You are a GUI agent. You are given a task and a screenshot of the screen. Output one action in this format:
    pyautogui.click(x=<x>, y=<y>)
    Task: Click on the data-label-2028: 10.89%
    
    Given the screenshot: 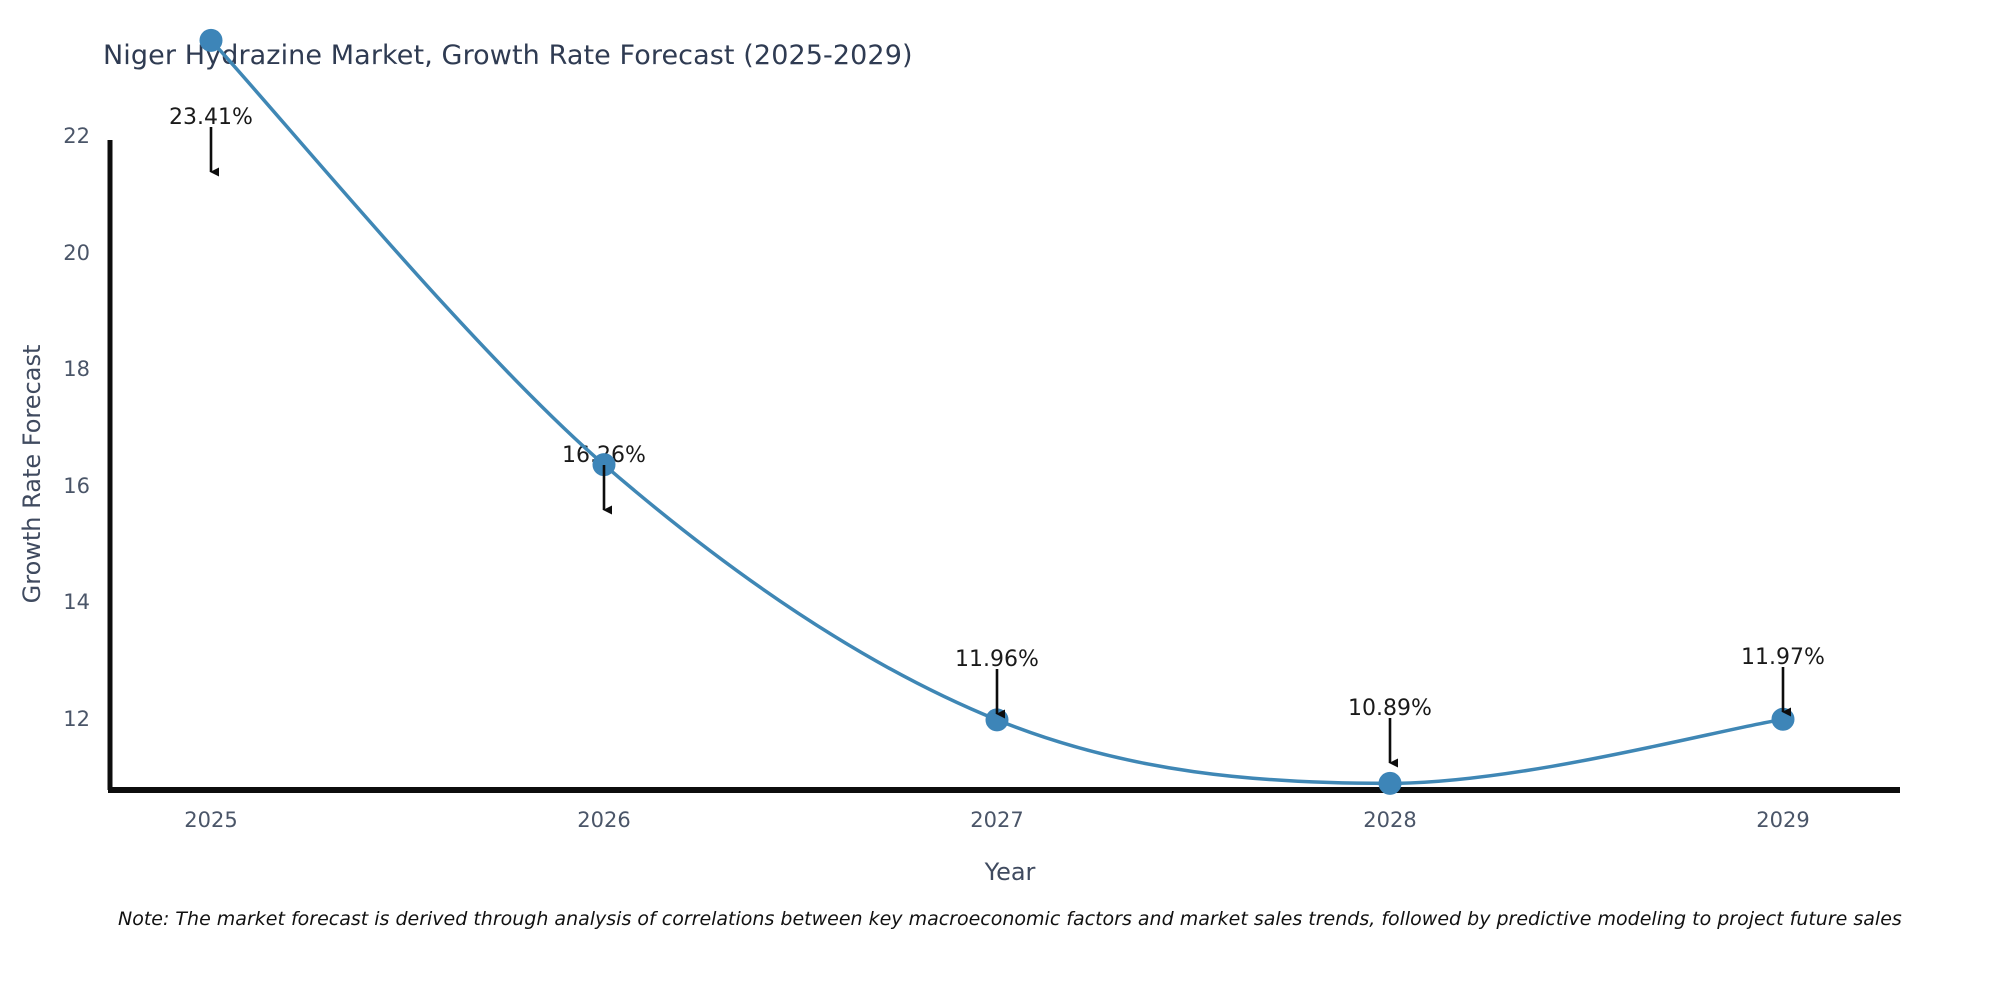 What is the action you would take?
    pyautogui.click(x=1390, y=708)
    